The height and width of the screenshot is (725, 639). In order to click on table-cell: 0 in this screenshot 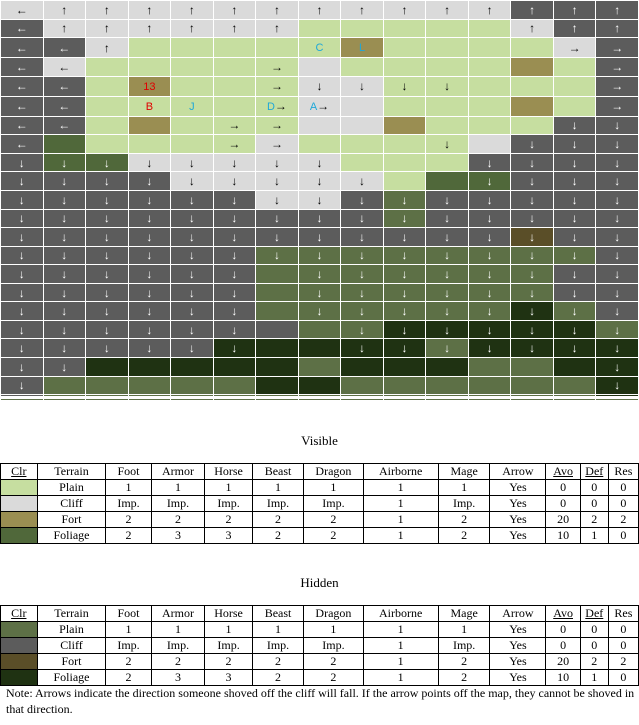, I will do `click(623, 629)`.